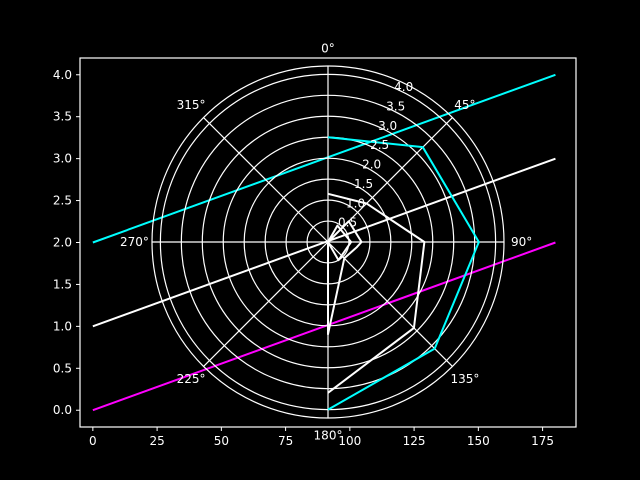 This screenshot has height=480, width=640. I want to click on polar-radial-label-0: 0.5, so click(347, 223).